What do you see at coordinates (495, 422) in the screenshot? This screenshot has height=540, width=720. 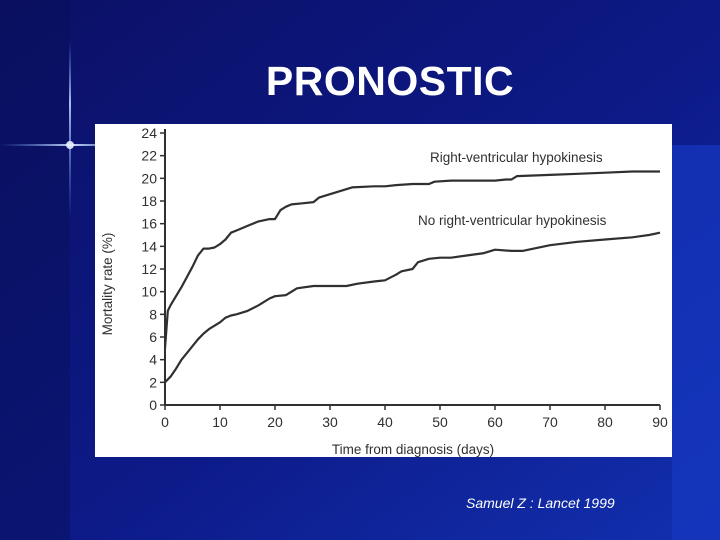 I see `x-tick-label: 60` at bounding box center [495, 422].